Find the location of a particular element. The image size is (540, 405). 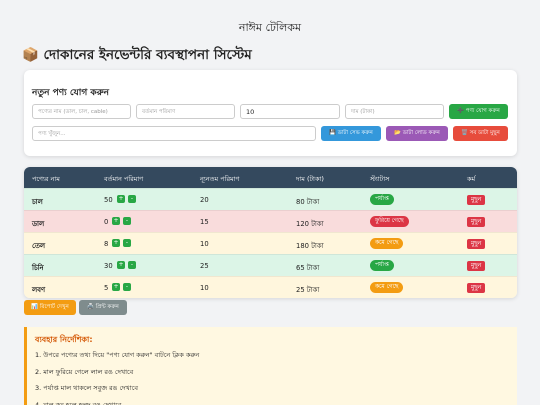

quantity-input: বর্তমান পরিমাণ is located at coordinates (185, 111).